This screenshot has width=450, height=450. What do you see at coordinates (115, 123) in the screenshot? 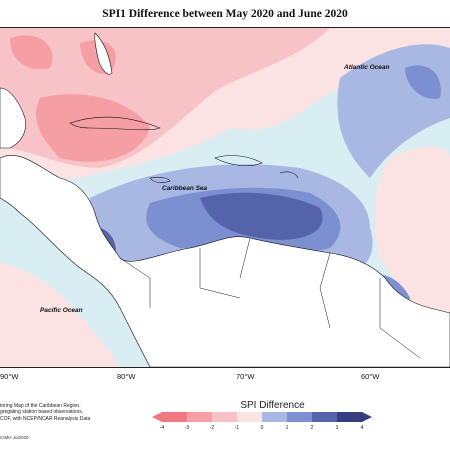
I see `land-cuba` at bounding box center [115, 123].